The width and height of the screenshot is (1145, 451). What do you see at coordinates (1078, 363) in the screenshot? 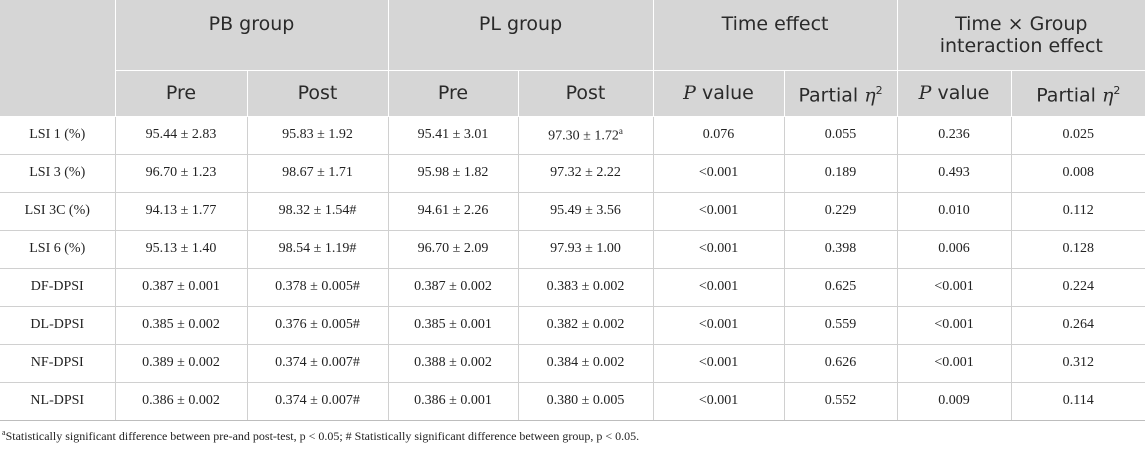
I see `int-eta-cell: 0.312` at bounding box center [1078, 363].